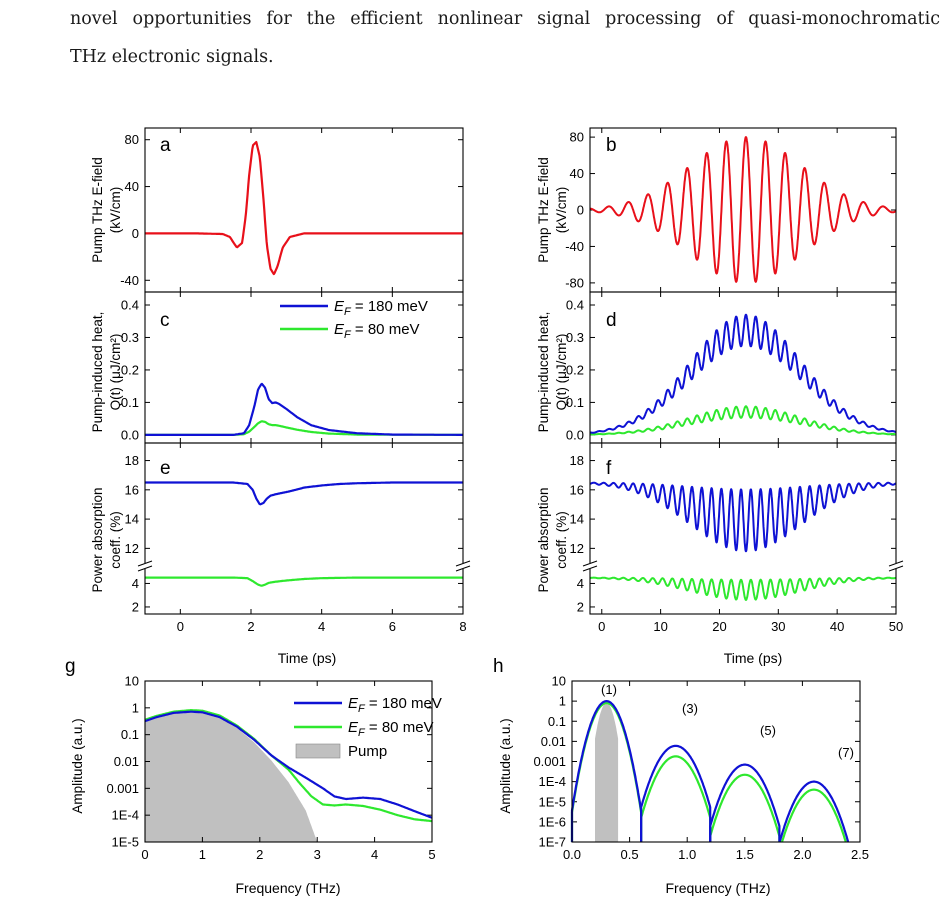 The image size is (948, 902). What do you see at coordinates (304, 428) in the screenshot?
I see `series-line-80meV-c` at bounding box center [304, 428].